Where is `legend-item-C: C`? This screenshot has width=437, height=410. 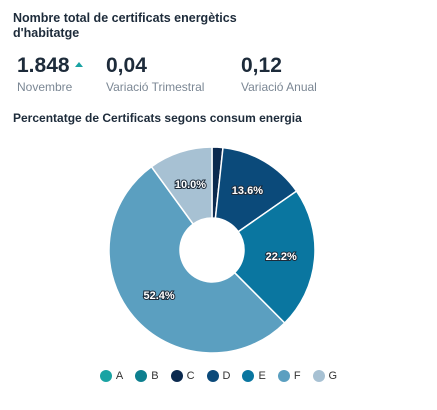 legend-item-C: C is located at coordinates (182, 376).